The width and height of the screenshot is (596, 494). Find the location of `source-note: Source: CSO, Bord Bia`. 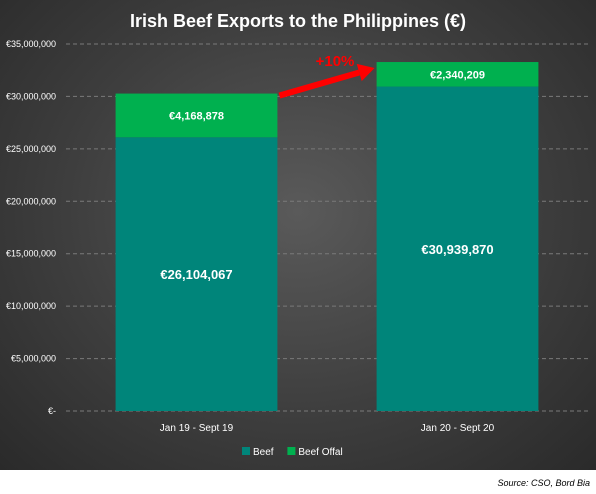

source-note: Source: CSO, Bord Bia is located at coordinates (543, 483).